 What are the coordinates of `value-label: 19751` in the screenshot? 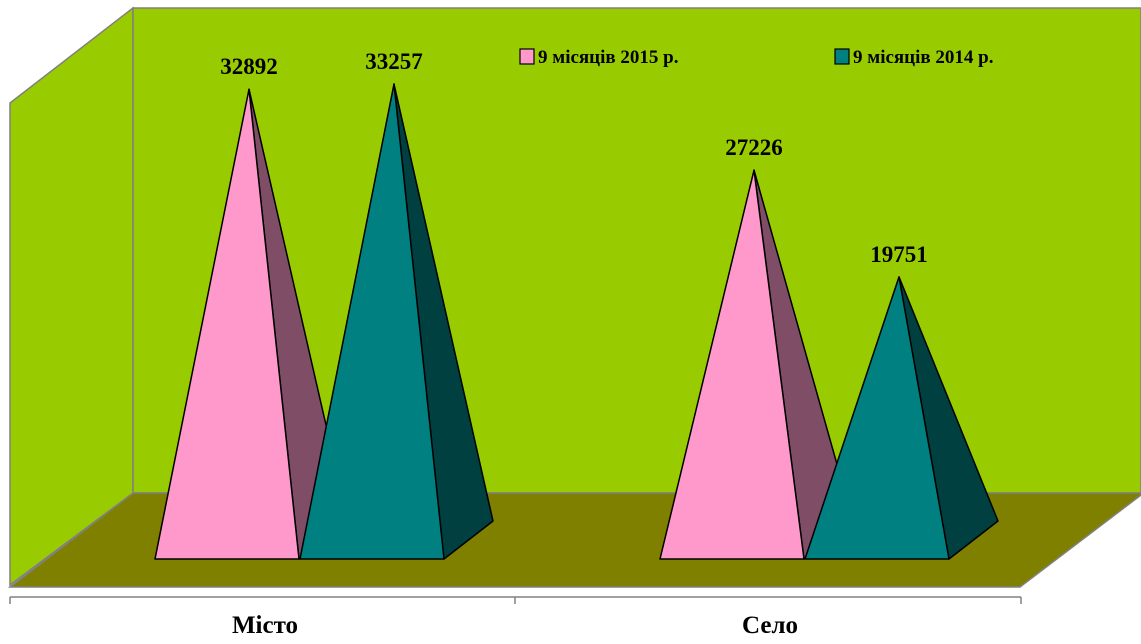 It's located at (899, 254).